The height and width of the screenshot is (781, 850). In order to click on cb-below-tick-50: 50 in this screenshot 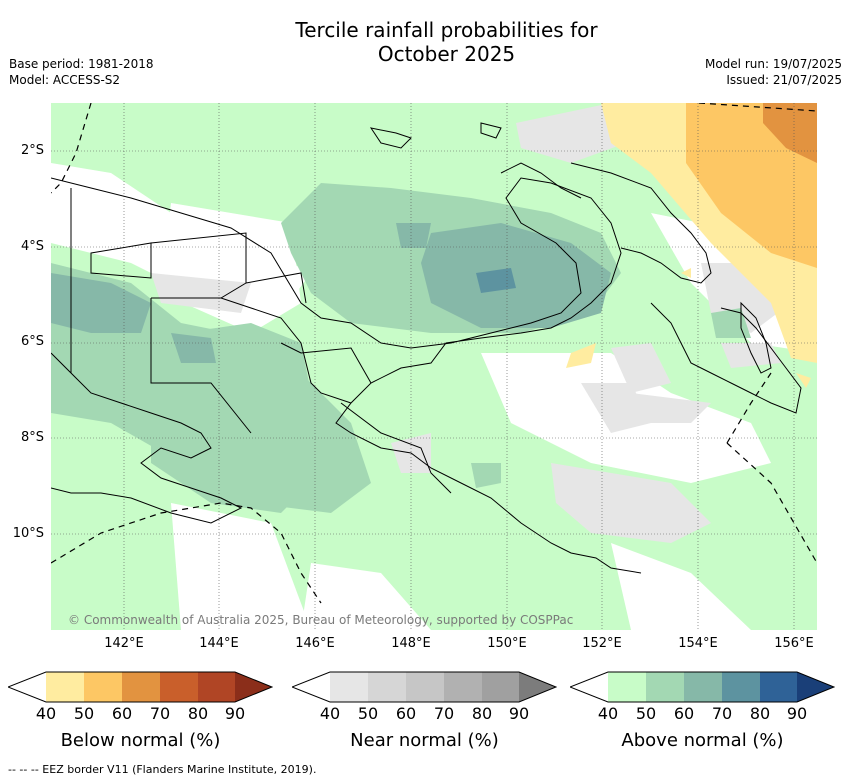, I will do `click(84, 713)`.